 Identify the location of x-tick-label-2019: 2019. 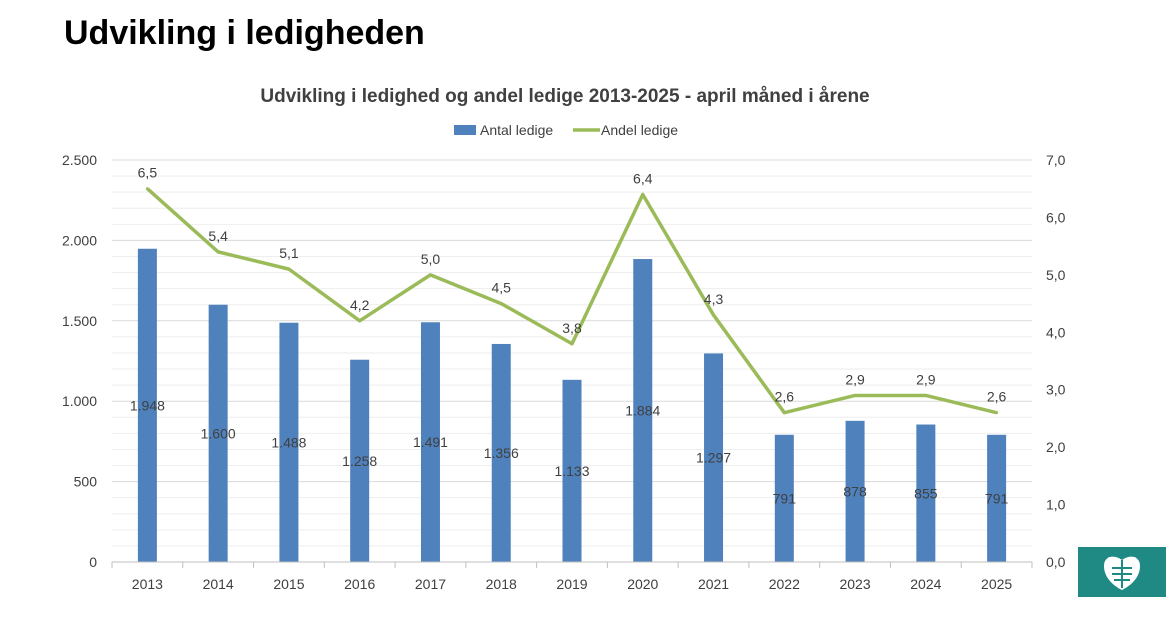
(571, 584).